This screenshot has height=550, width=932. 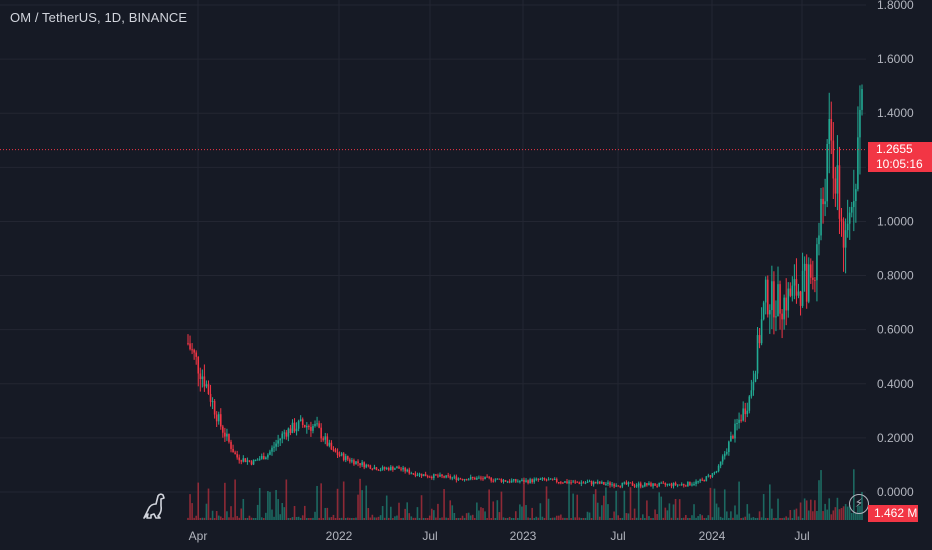 I want to click on lightning-icon: ⚡, so click(x=859, y=504).